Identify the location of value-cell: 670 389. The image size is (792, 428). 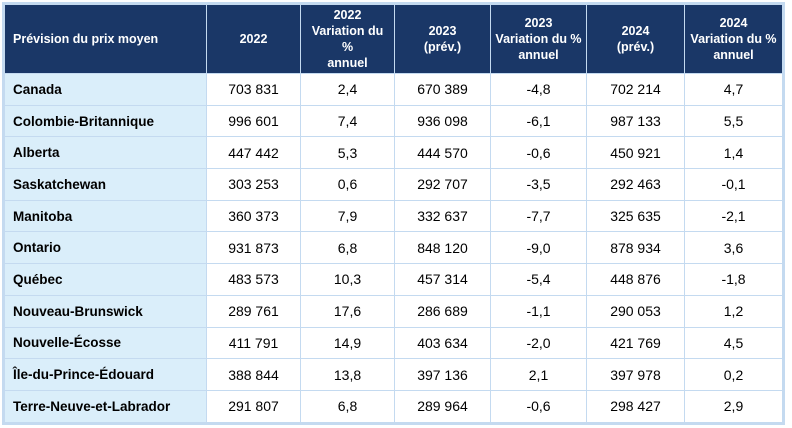
(442, 89).